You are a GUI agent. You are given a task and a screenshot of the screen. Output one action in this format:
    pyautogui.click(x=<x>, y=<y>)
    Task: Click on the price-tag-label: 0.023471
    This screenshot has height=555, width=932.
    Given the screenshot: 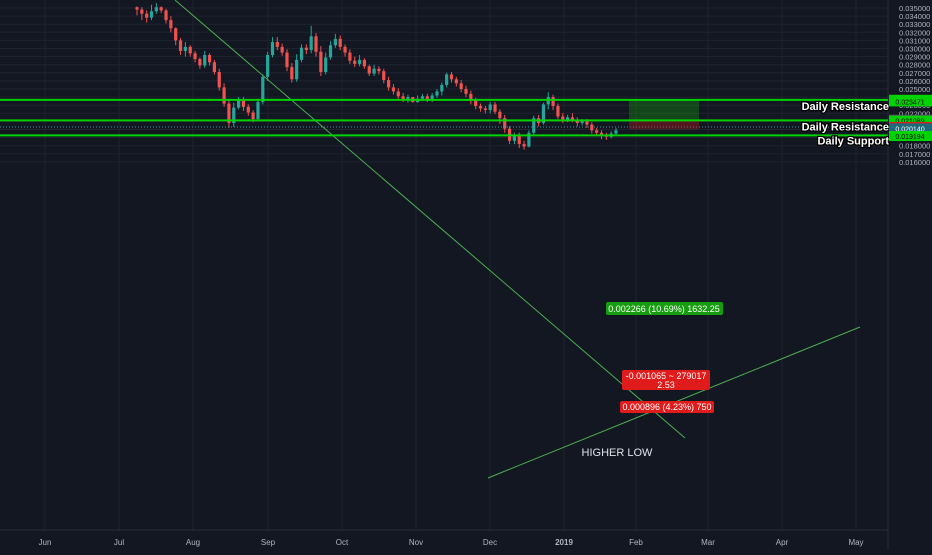 What is the action you would take?
    pyautogui.click(x=909, y=102)
    